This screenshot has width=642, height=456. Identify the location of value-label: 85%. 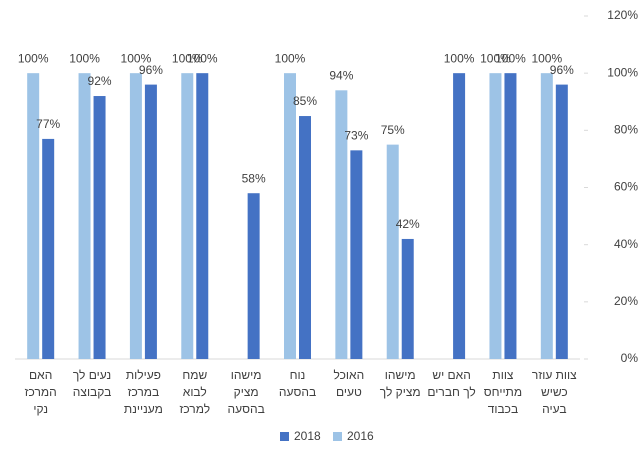
(305, 101).